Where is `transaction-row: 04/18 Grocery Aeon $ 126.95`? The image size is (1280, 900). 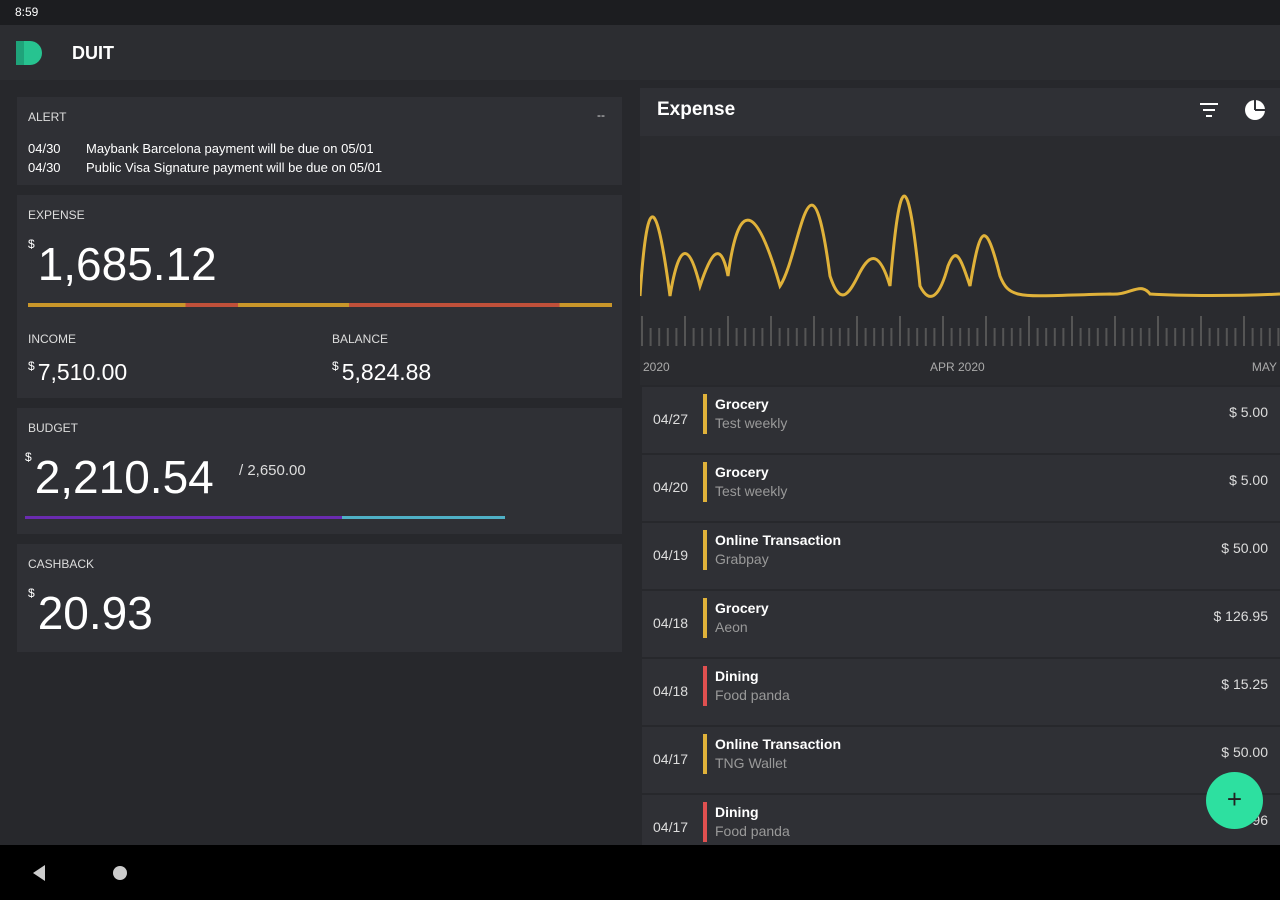 transaction-row: 04/18 Grocery Aeon $ 126.95 is located at coordinates (961, 624).